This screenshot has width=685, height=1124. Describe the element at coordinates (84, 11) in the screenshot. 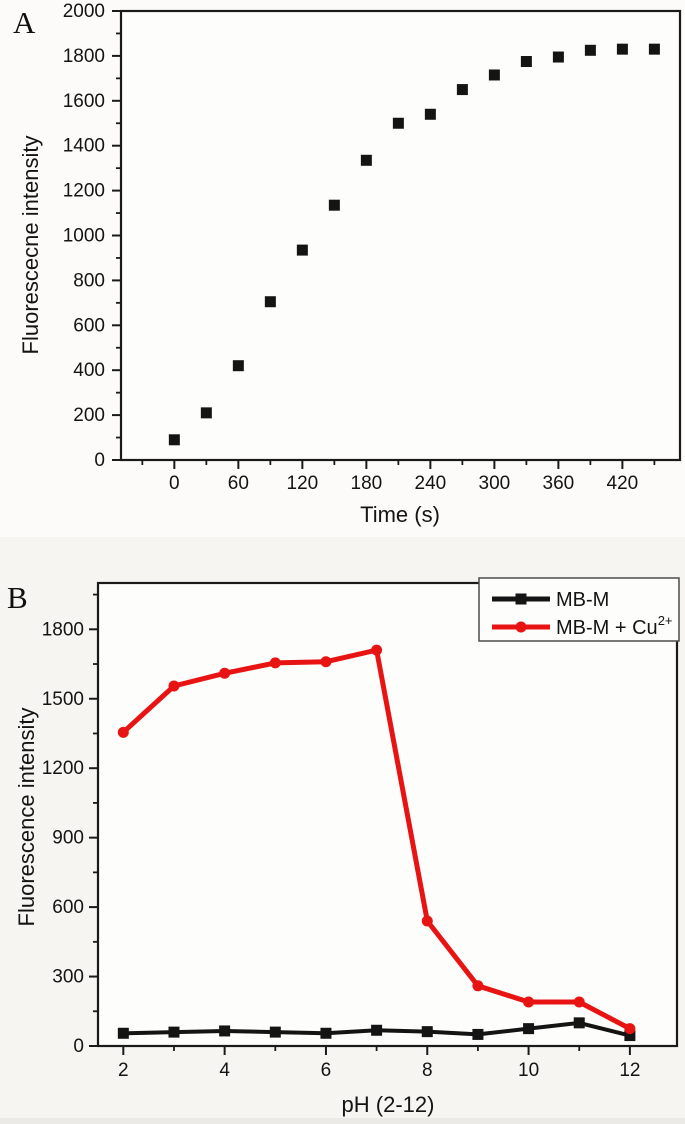

I see `y-tick-label: 2000` at that location.